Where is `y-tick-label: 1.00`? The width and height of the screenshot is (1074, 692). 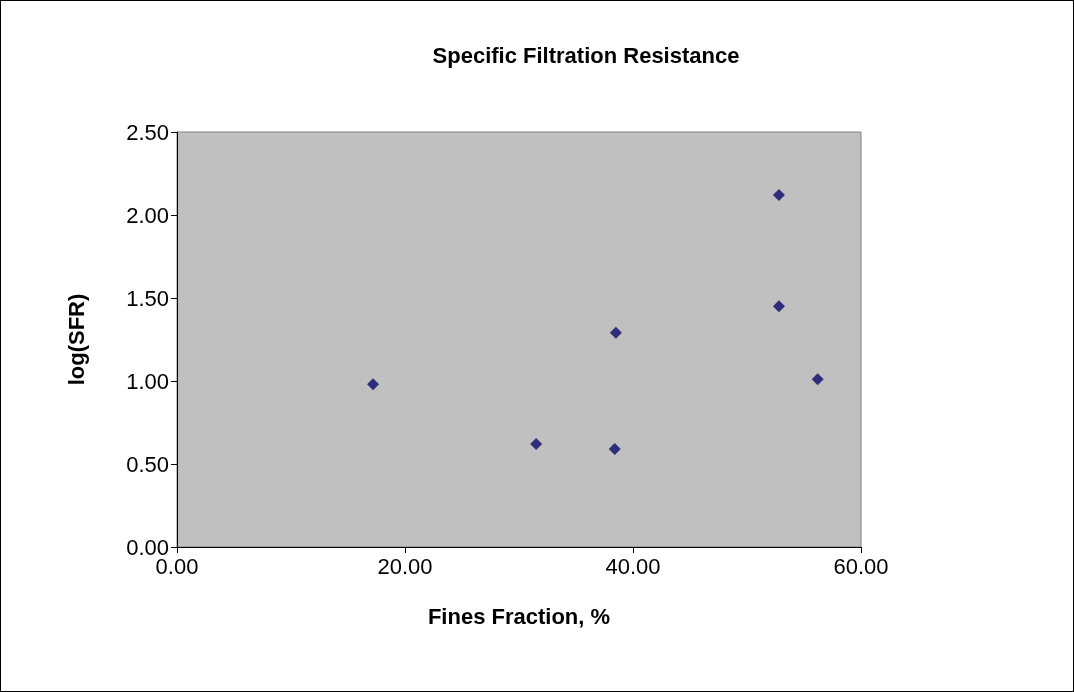
y-tick-label: 1.00 is located at coordinates (147, 381).